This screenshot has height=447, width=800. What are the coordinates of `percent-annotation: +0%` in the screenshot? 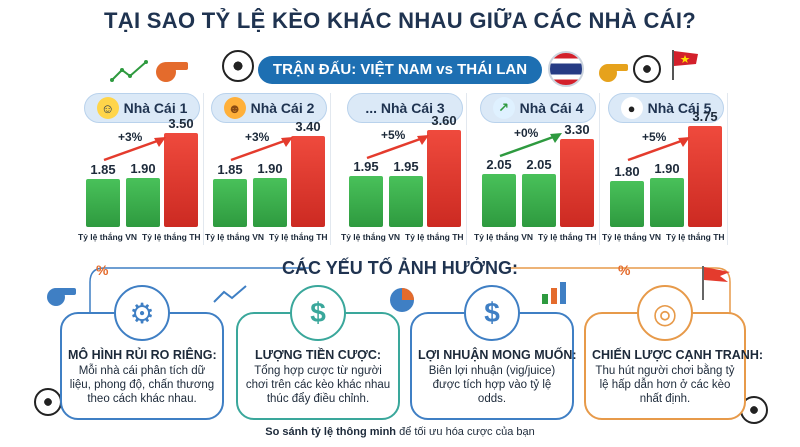 It's located at (526, 133).